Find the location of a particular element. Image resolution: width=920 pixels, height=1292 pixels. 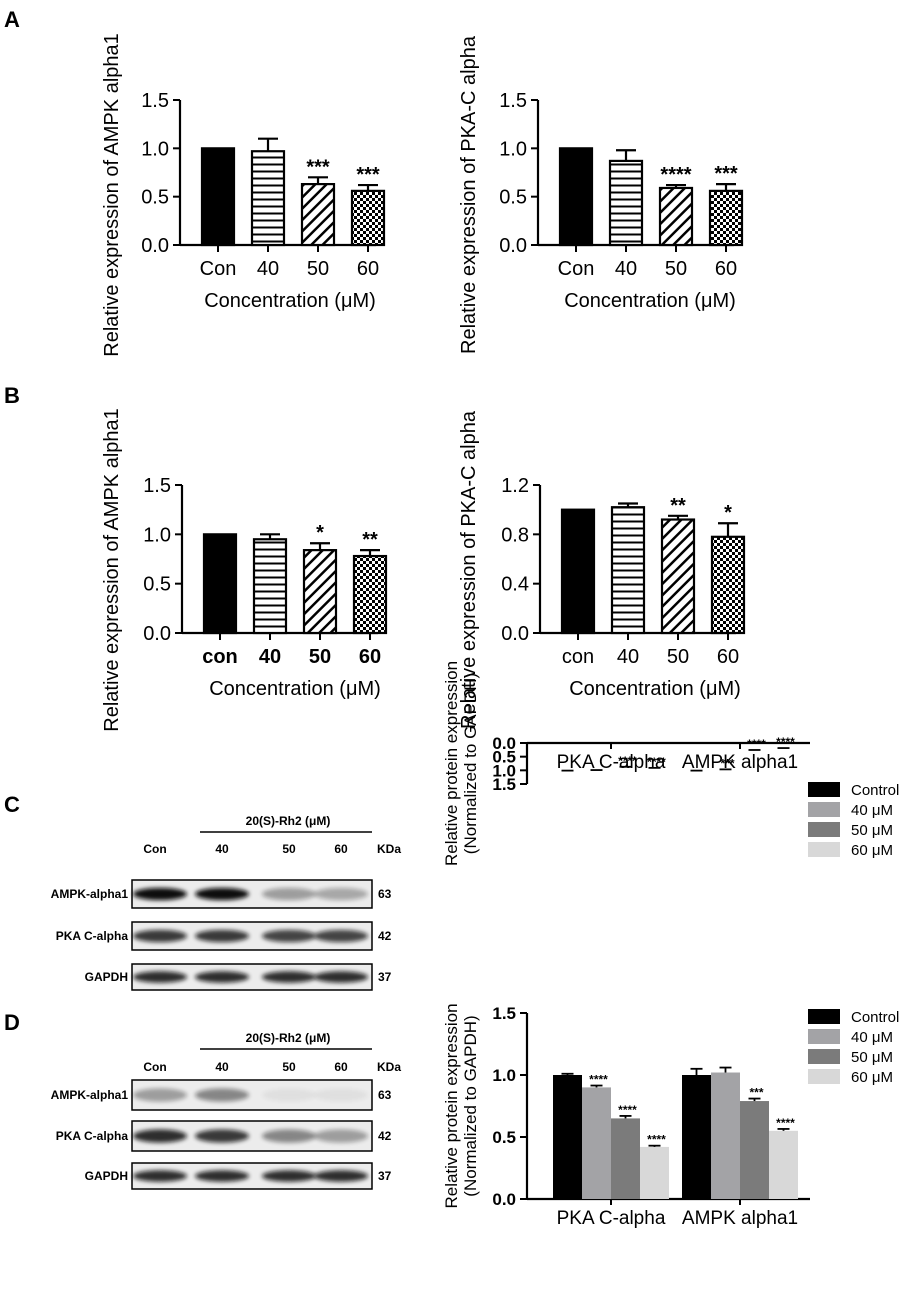

treatment-label: 20(S)-Rh2 (μM) is located at coordinates (288, 1038).